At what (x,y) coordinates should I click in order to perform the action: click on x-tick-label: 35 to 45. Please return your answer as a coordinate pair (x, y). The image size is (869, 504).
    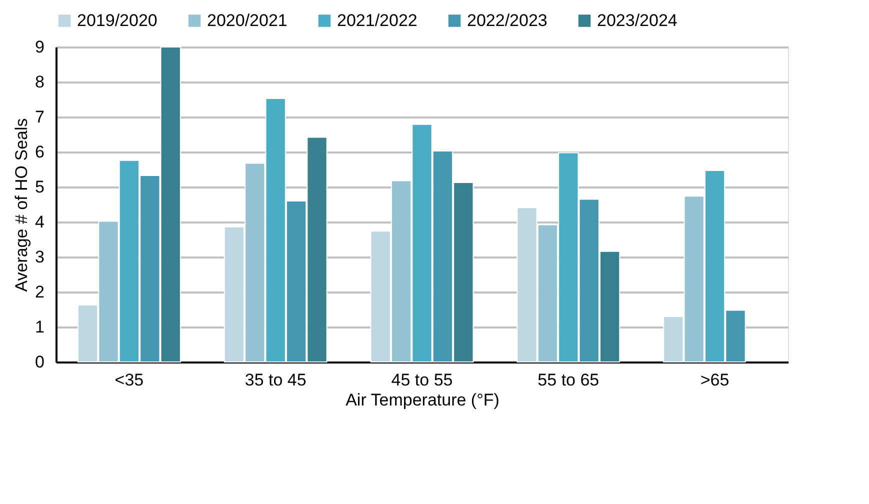
    Looking at the image, I should click on (275, 380).